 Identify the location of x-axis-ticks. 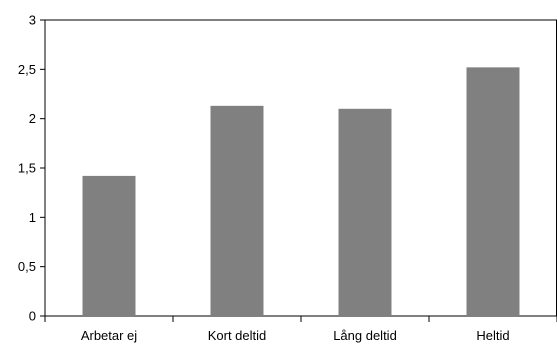
(300, 319).